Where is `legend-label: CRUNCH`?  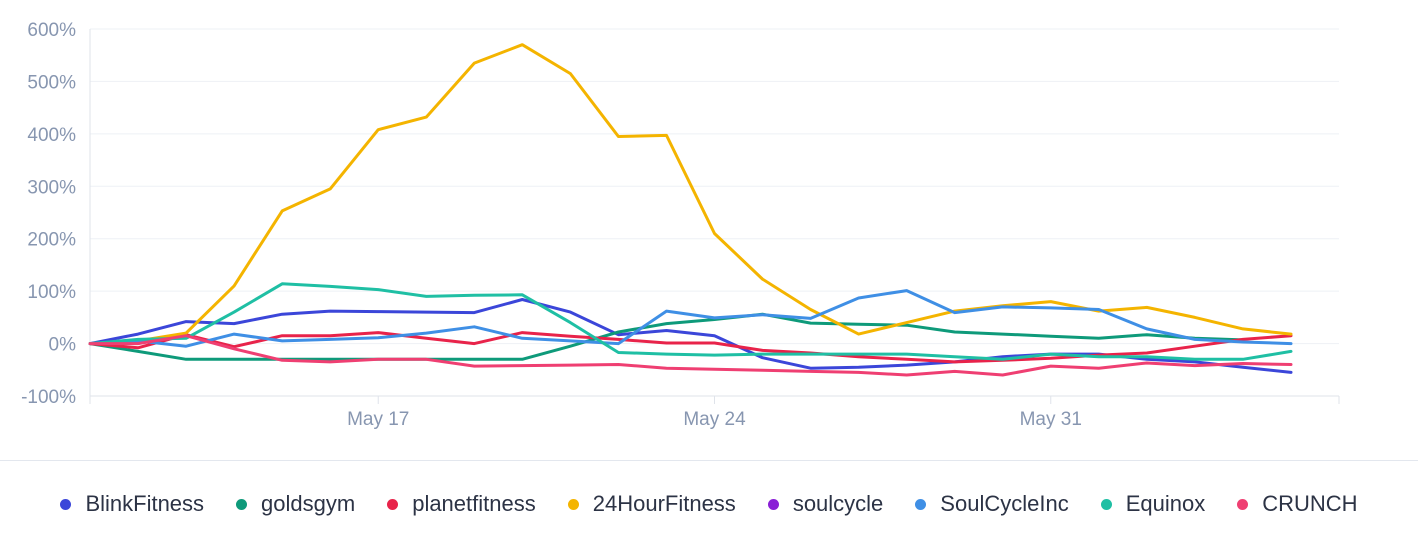
legend-label: CRUNCH is located at coordinates (1310, 503).